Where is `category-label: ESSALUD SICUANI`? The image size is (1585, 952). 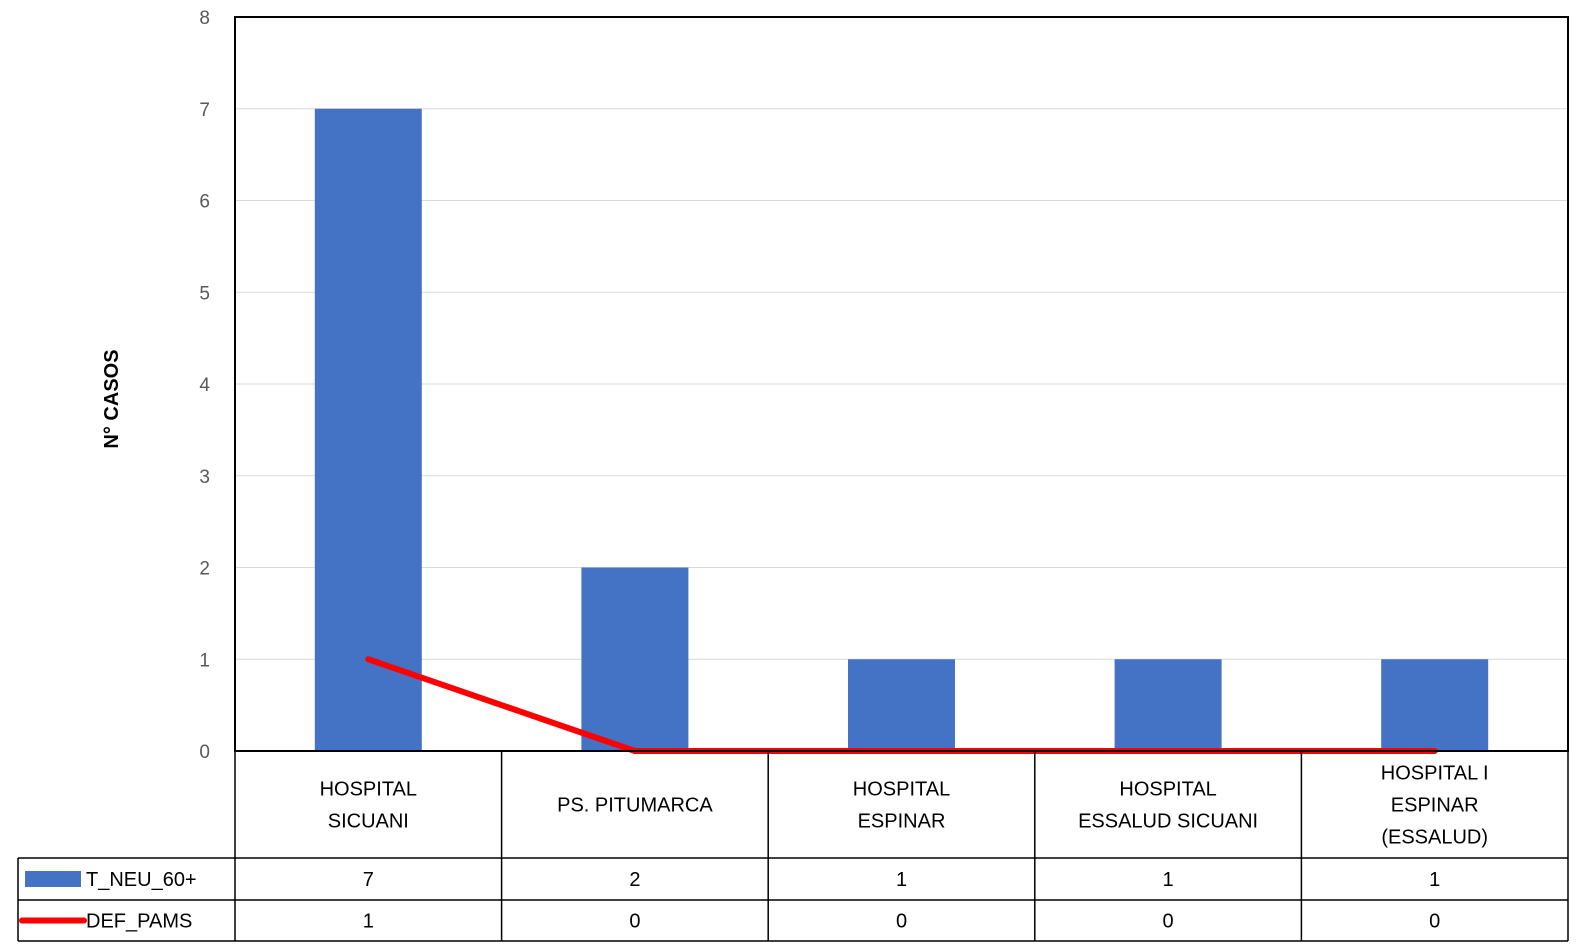 category-label: ESSALUD SICUANI is located at coordinates (1168, 822).